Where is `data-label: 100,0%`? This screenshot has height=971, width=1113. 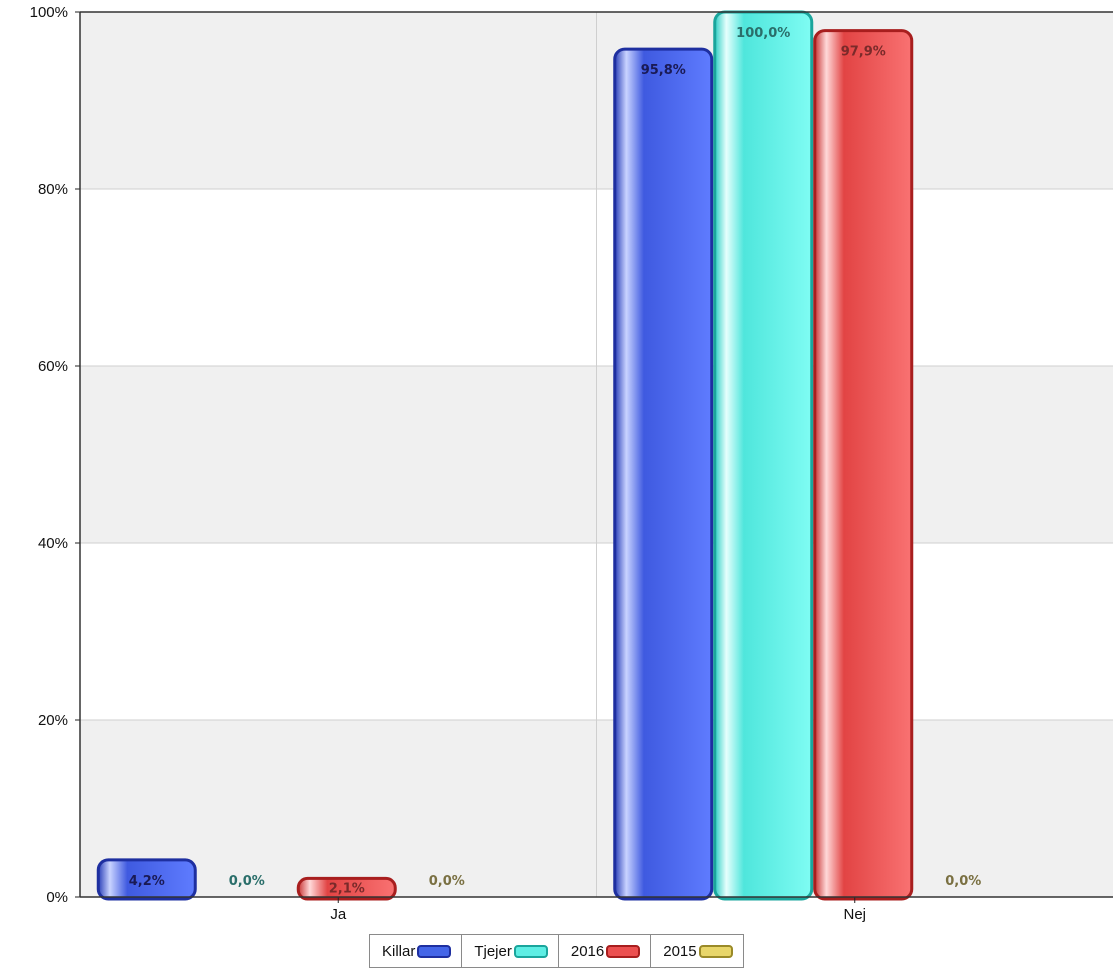 data-label: 100,0% is located at coordinates (763, 33).